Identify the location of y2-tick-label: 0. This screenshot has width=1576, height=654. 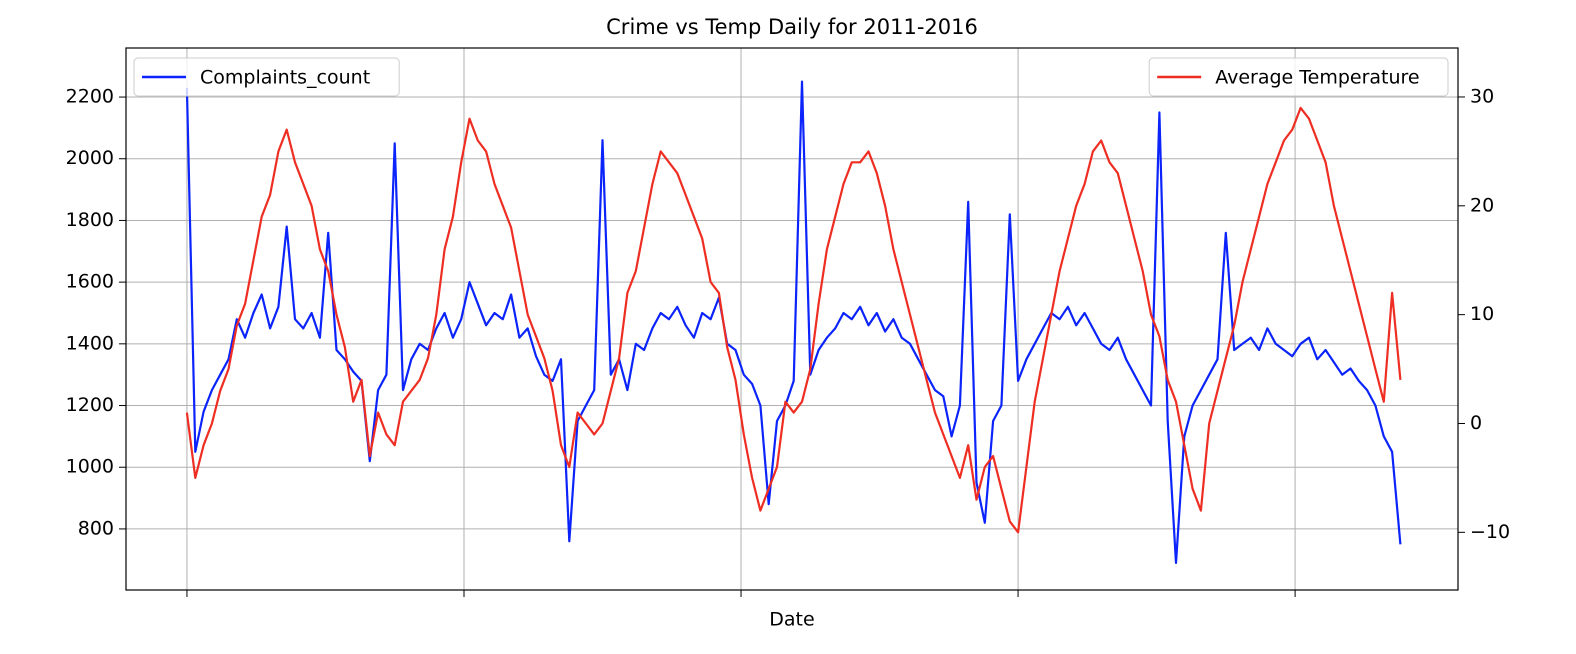
(1476, 423).